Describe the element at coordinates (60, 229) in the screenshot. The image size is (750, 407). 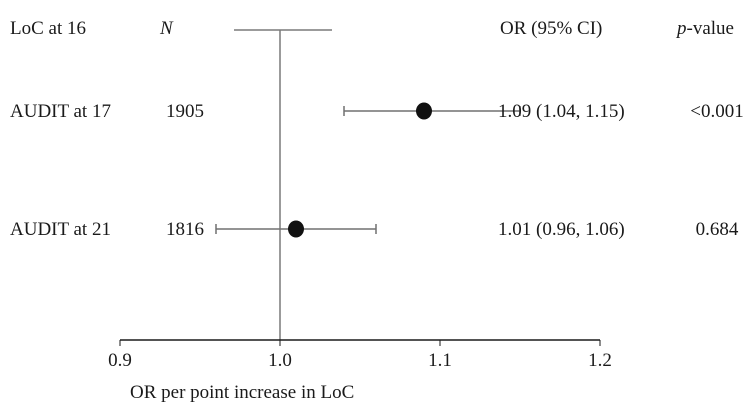
I see `row-label: AUDIT at 21` at that location.